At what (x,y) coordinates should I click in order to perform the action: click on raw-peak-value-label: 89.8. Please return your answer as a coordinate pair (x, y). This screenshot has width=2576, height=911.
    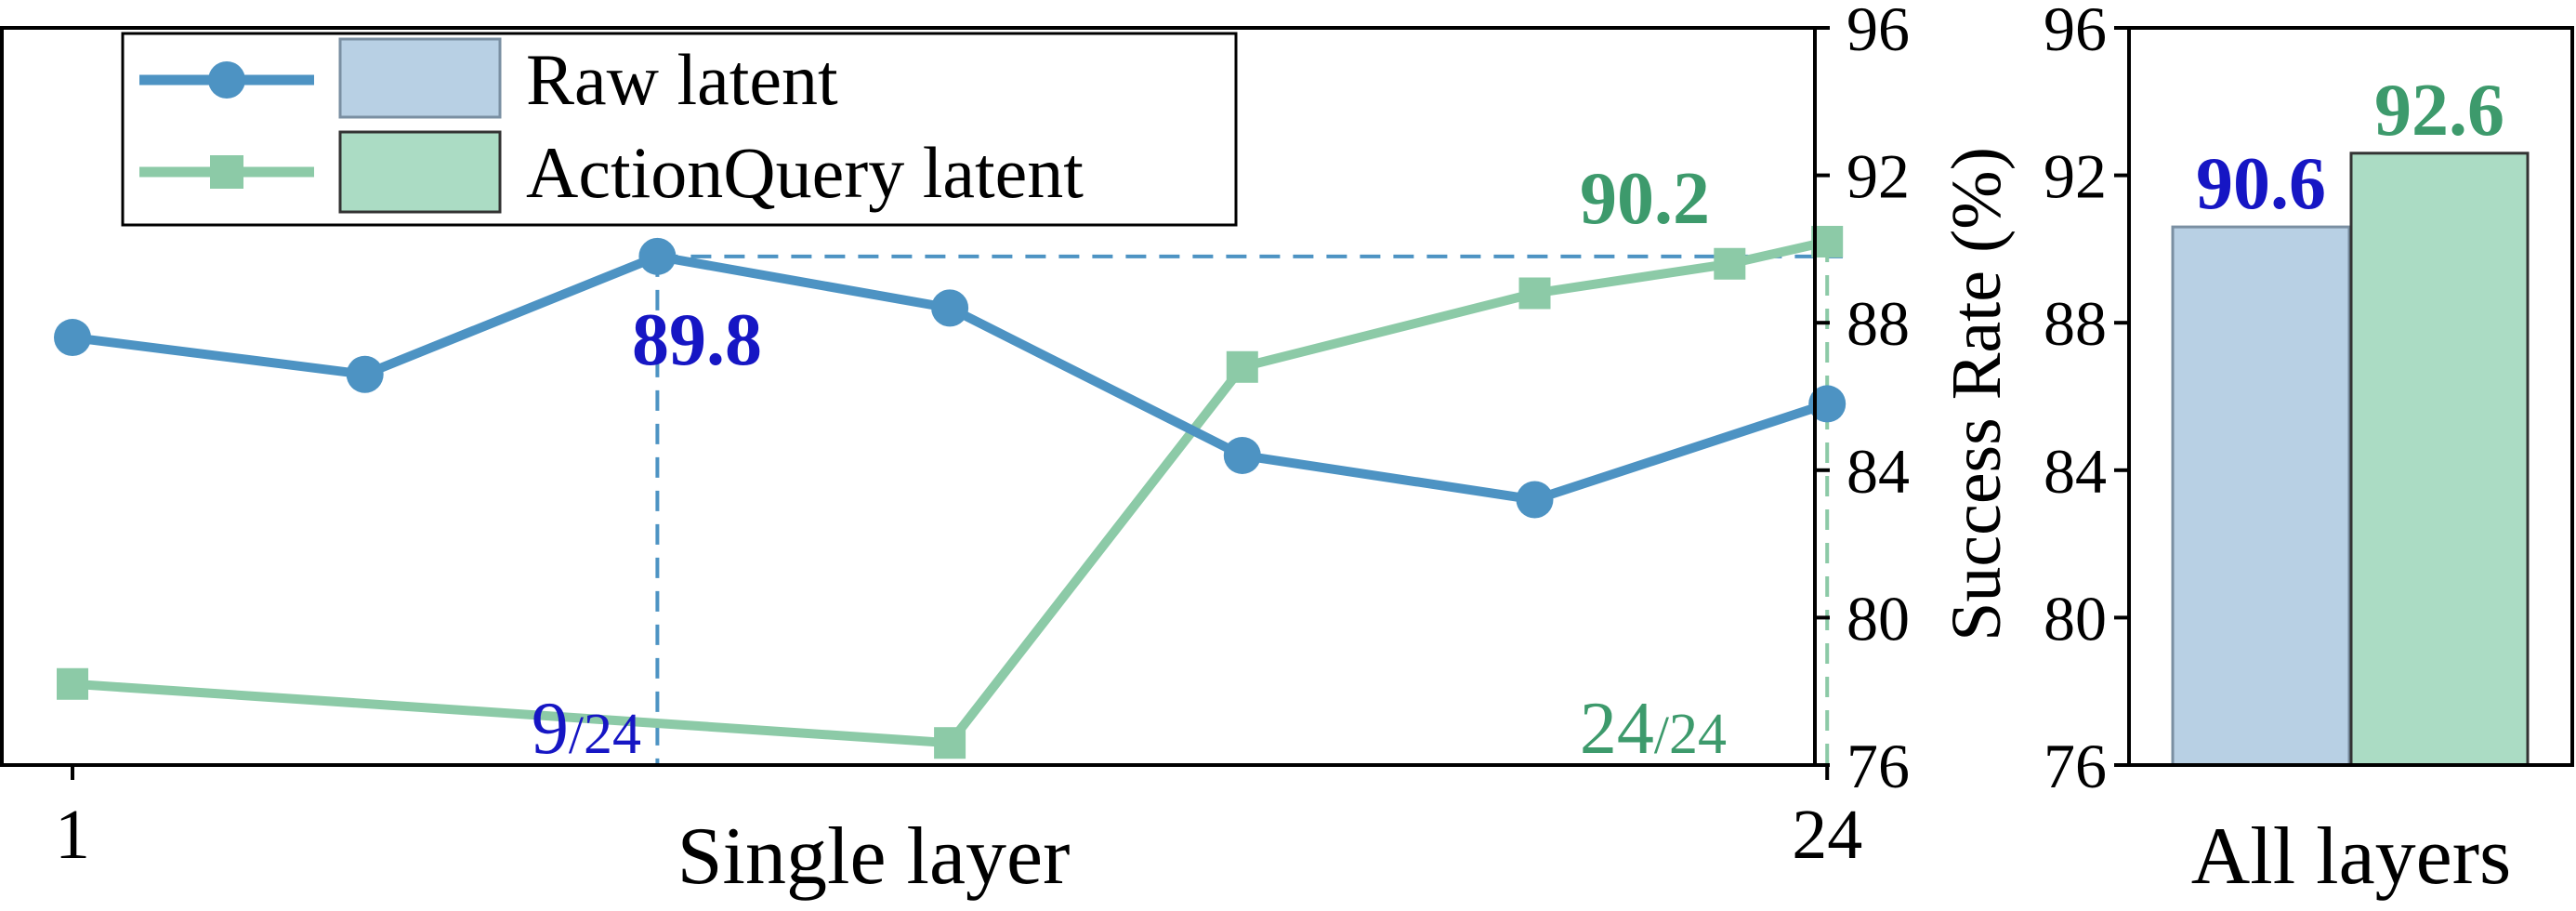
    Looking at the image, I should click on (697, 340).